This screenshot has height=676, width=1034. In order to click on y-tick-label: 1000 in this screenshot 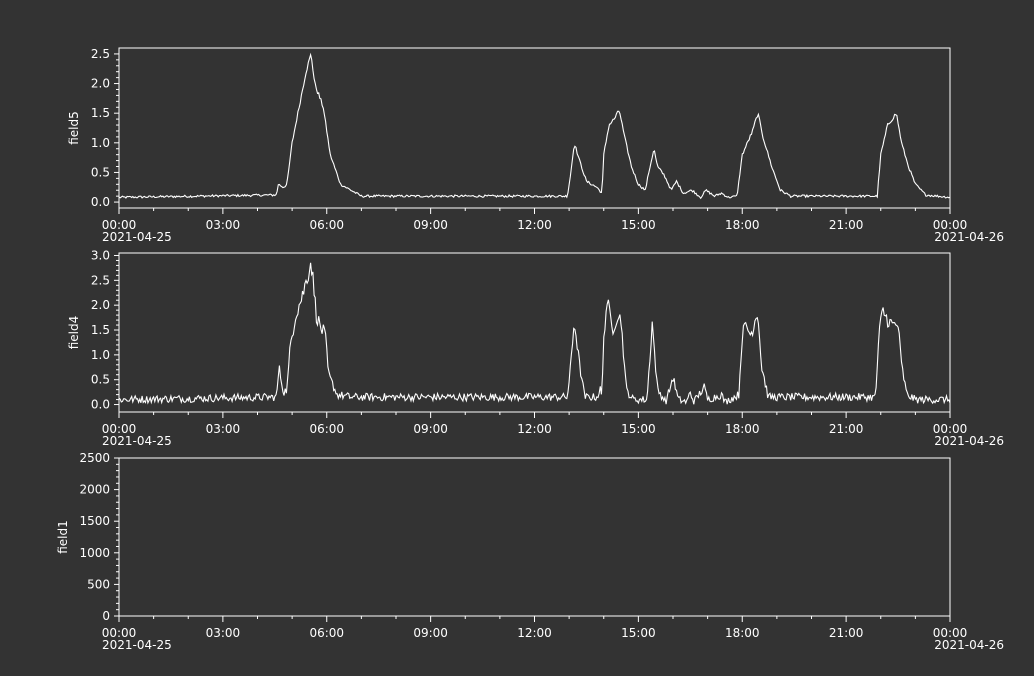, I will do `click(94, 553)`.